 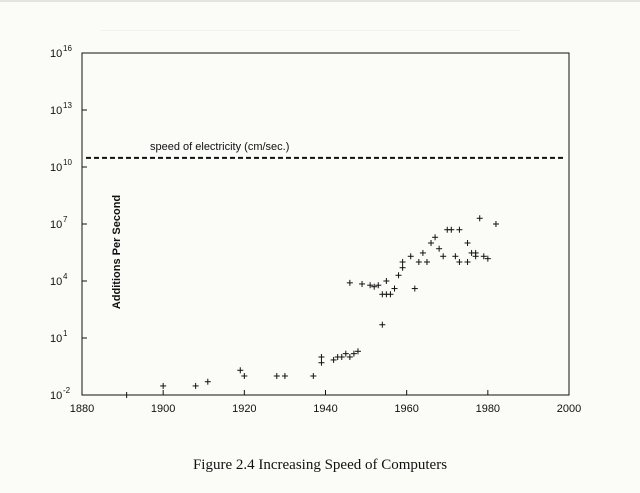 I want to click on x-tick-label: 1960, so click(x=406, y=409).